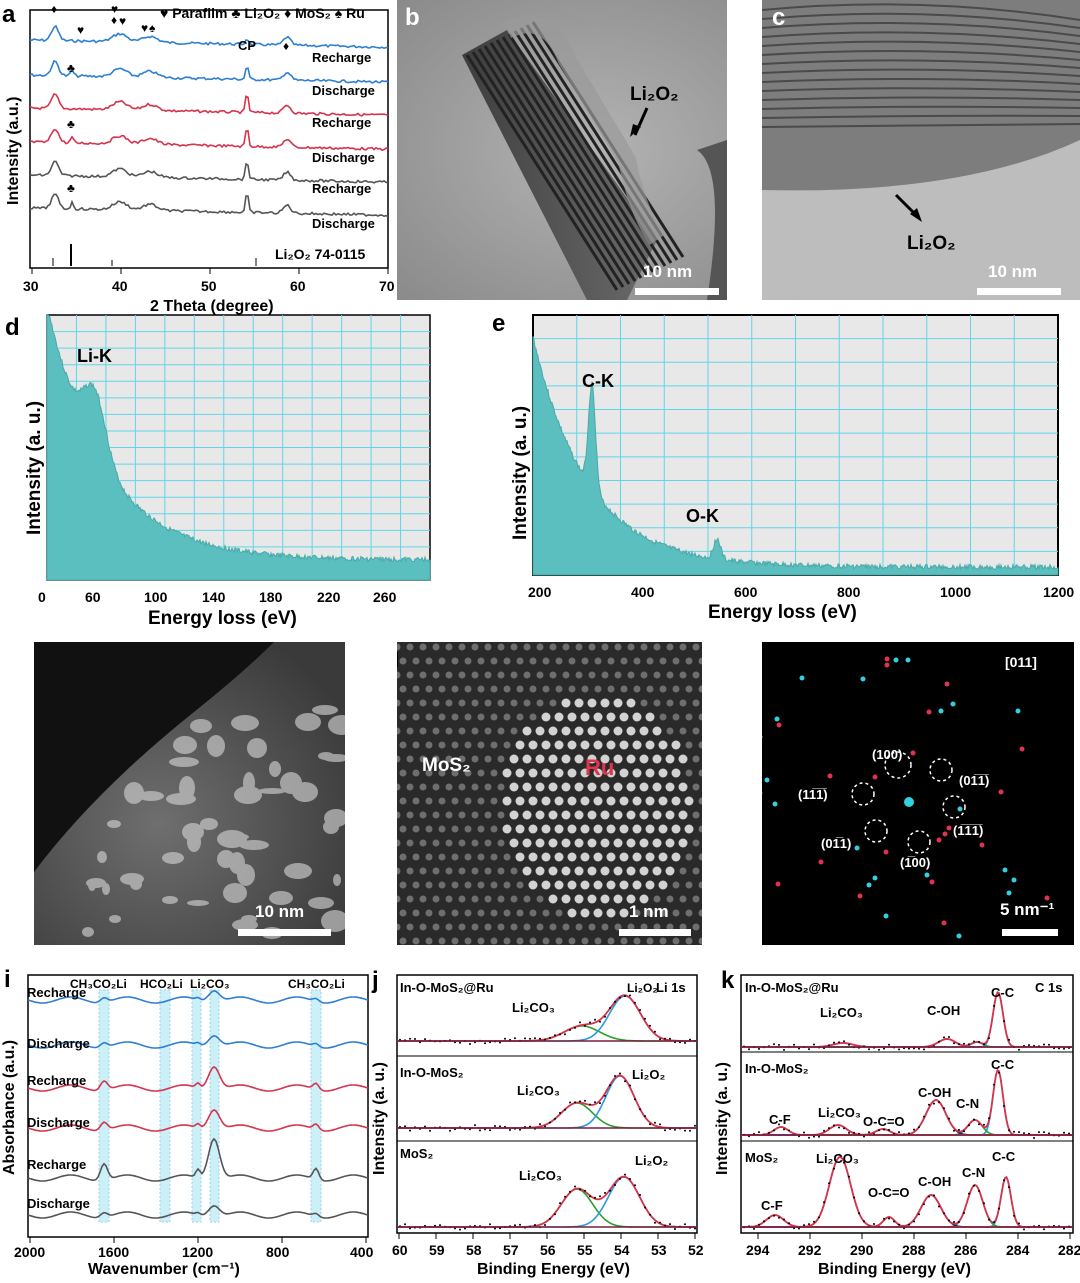  Describe the element at coordinates (777, 1068) in the screenshot. I see `sample-label-k2: In-O-MoS₂` at that location.